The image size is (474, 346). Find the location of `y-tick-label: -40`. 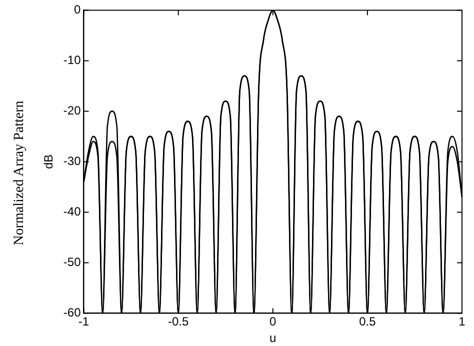

y-tick-label: -40 is located at coordinates (72, 211).